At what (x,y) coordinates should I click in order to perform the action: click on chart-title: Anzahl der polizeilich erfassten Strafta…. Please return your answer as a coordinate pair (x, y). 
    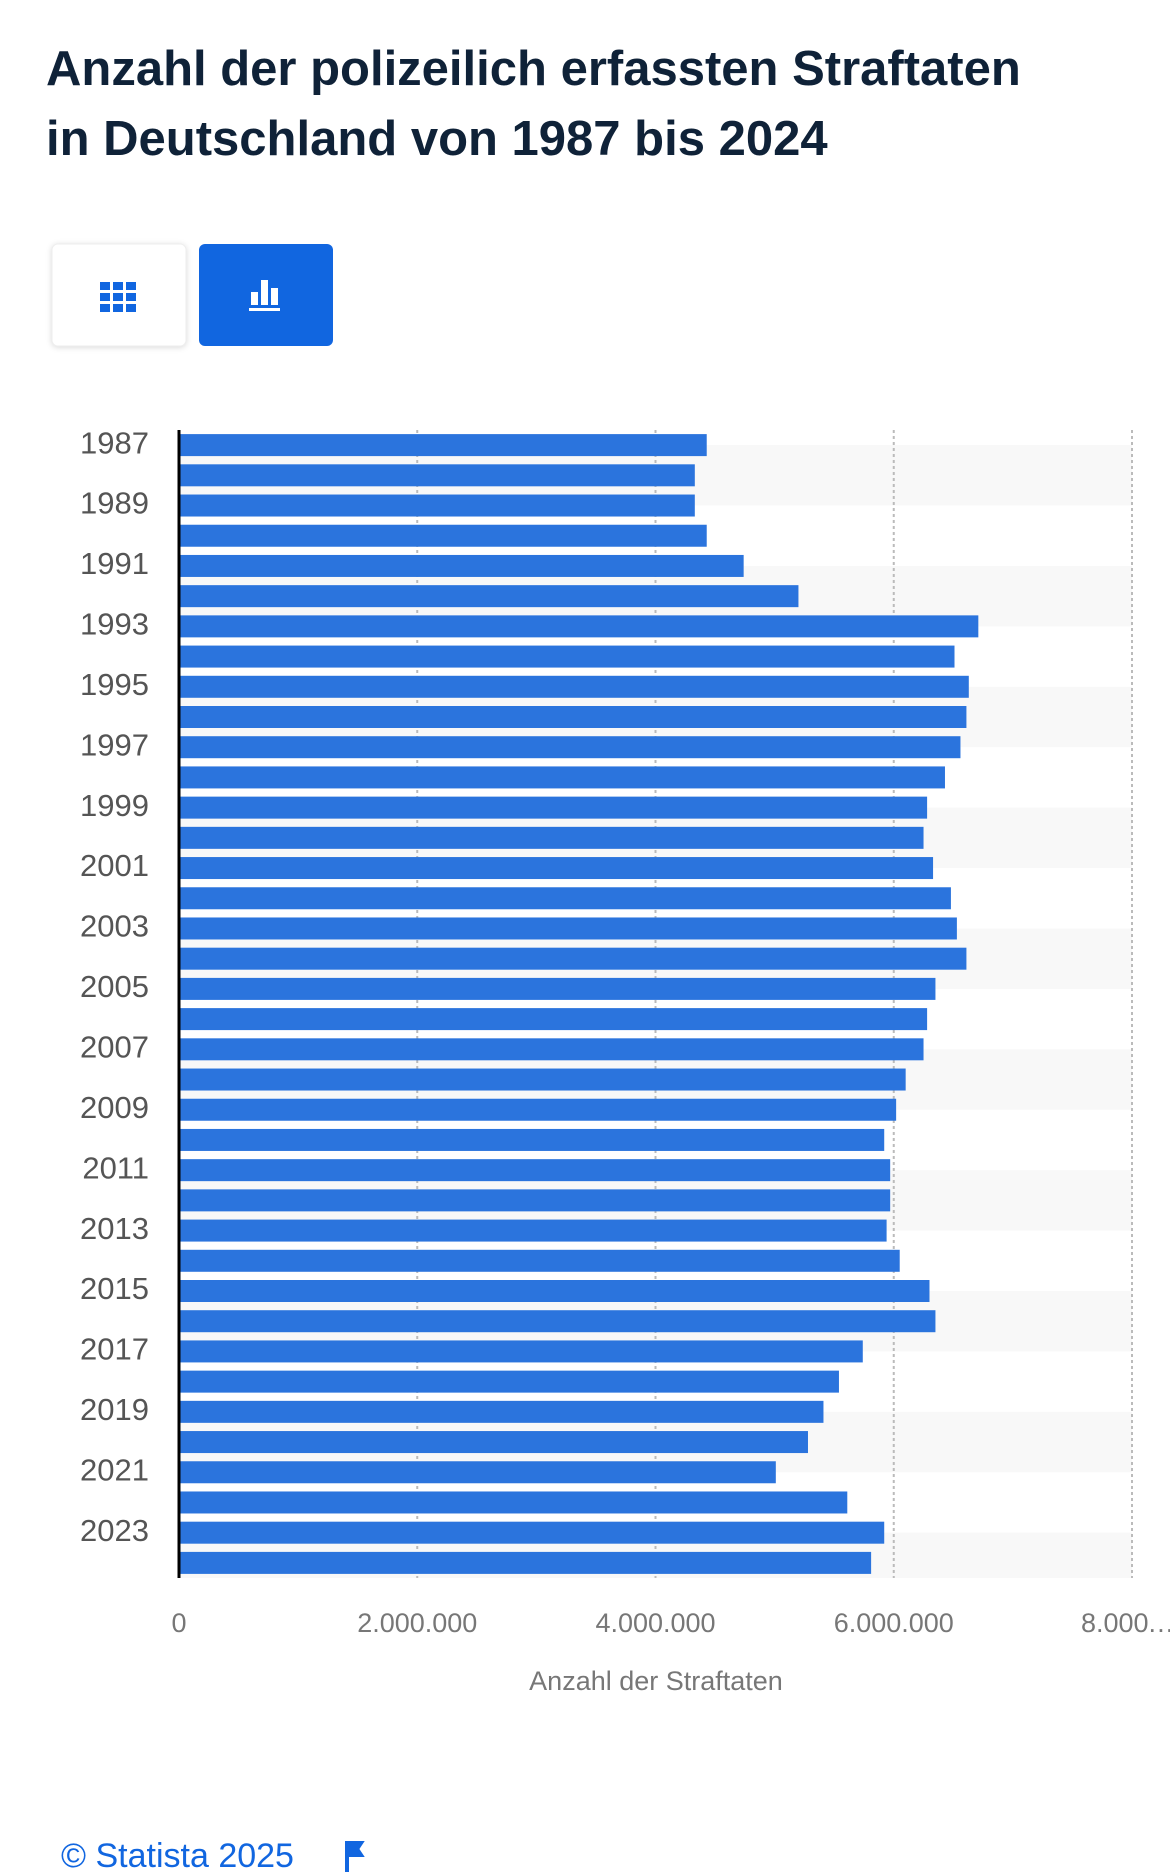
    Looking at the image, I should click on (533, 69).